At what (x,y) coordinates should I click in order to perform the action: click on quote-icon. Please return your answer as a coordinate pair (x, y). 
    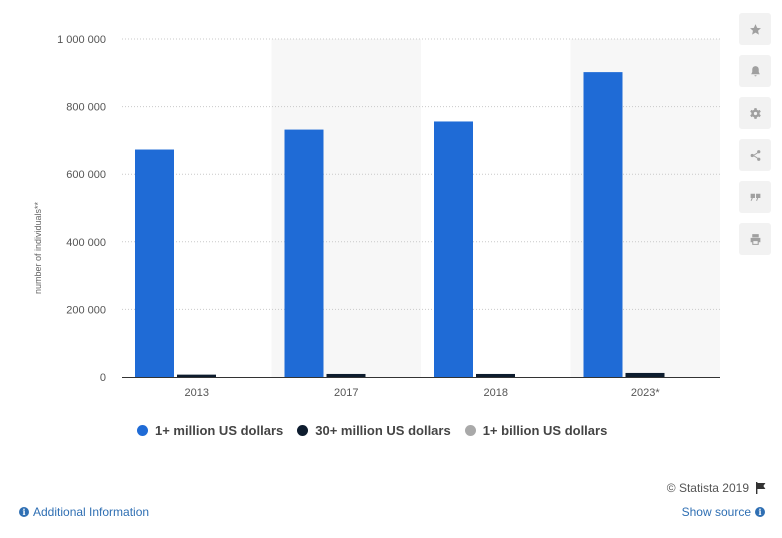
    Looking at the image, I should click on (755, 197).